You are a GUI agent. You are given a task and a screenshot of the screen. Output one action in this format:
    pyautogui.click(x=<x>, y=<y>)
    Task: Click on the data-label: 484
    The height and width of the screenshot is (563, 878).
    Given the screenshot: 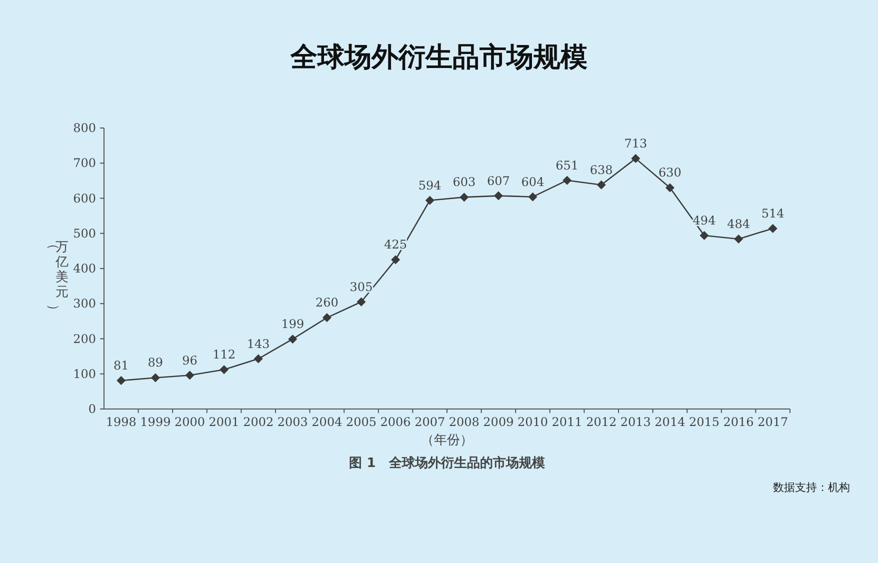 What is the action you would take?
    pyautogui.click(x=738, y=223)
    